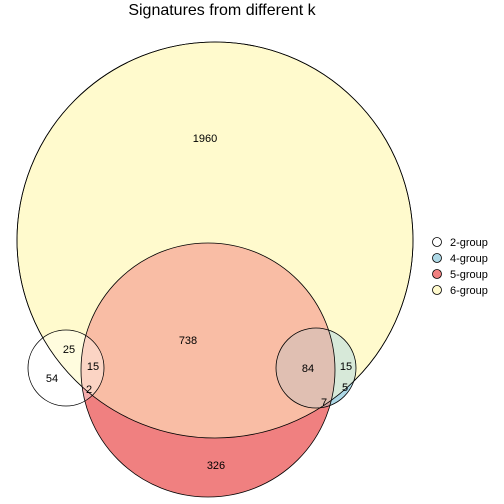 The width and height of the screenshot is (504, 504). What do you see at coordinates (346, 367) in the screenshot?
I see `region-4-6-count: 15` at bounding box center [346, 367].